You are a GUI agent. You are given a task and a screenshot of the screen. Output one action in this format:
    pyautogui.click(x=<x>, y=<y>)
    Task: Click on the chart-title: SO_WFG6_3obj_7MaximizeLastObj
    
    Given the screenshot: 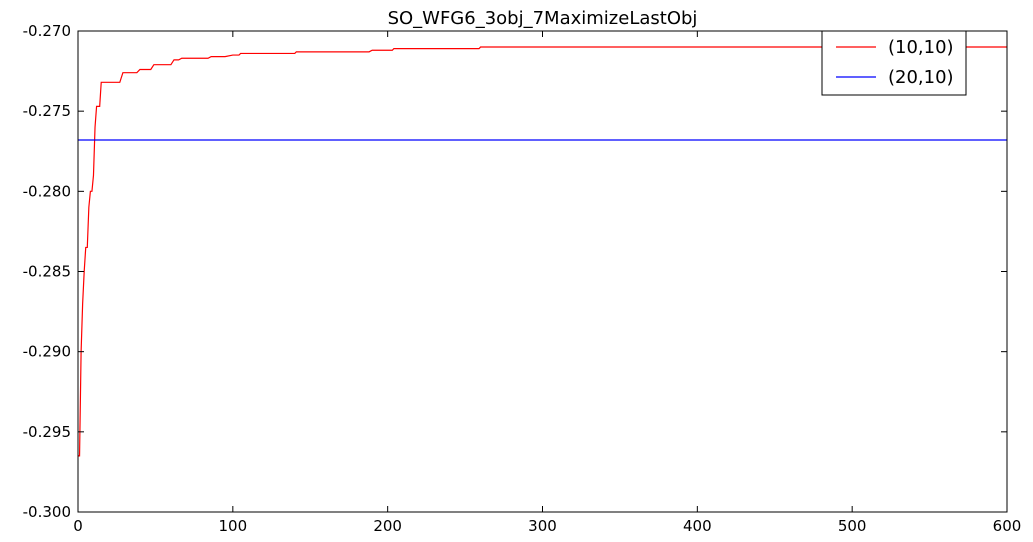 What is the action you would take?
    pyautogui.click(x=543, y=18)
    